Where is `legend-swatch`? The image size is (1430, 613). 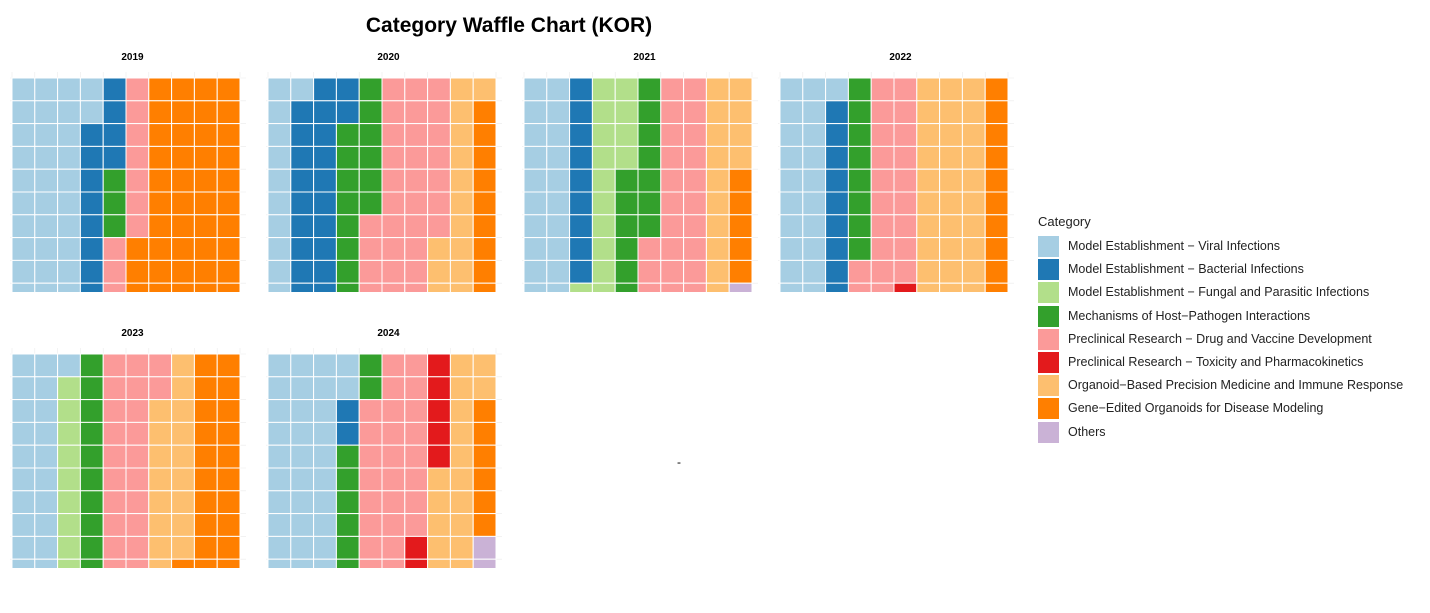
legend-swatch is located at coordinates (1048, 246).